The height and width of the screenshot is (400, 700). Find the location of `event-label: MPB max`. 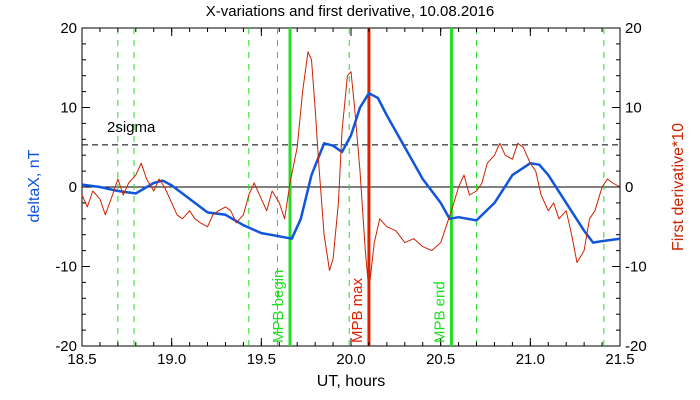

event-label: MPB max is located at coordinates (357, 310).